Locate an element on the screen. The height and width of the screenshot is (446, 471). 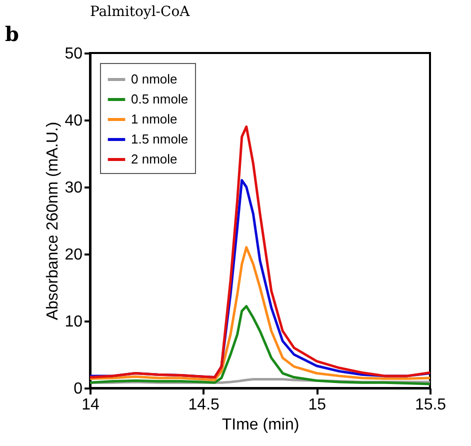
x-tick-label: 14.5 is located at coordinates (204, 405).